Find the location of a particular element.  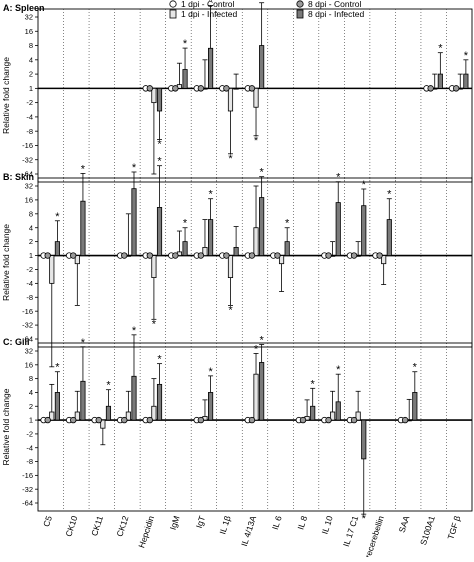

x-category-label: CK12 is located at coordinates (122, 526).